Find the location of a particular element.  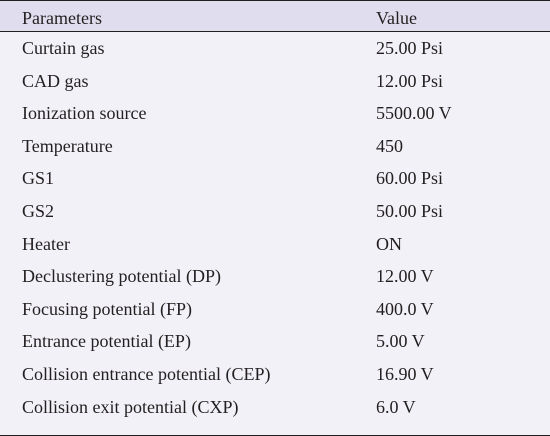

table-row: Declustering potential (DP) 12.00 V is located at coordinates (275, 276).